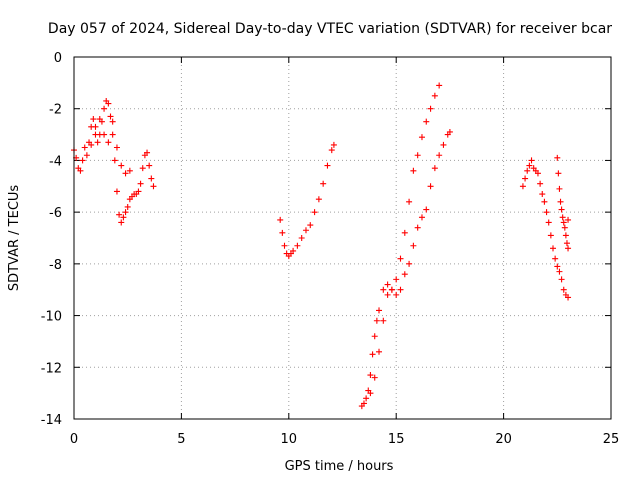 The image size is (640, 480). What do you see at coordinates (181, 439) in the screenshot?
I see `x-tick-label: 5` at bounding box center [181, 439].